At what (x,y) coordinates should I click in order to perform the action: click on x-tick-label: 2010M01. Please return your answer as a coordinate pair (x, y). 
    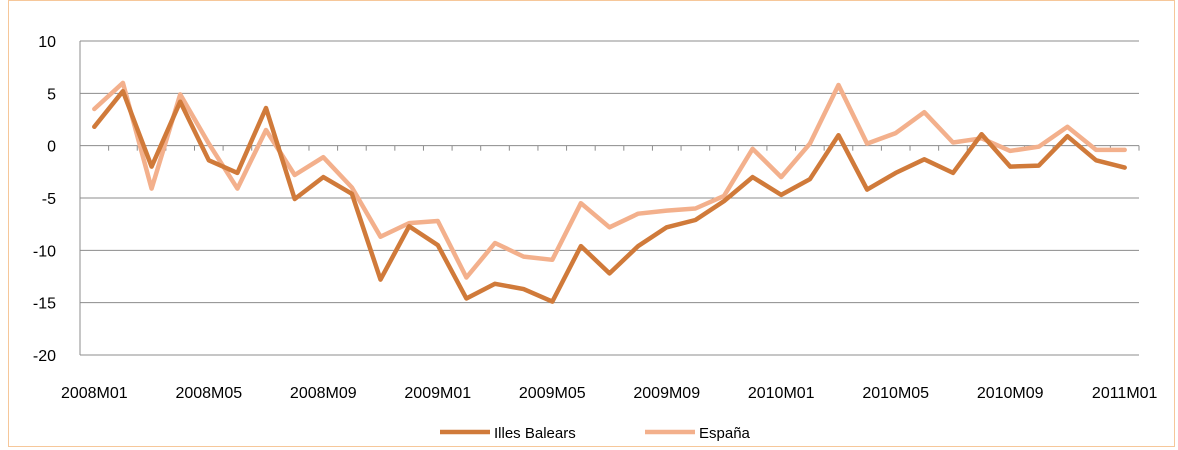
    Looking at the image, I should click on (781, 393).